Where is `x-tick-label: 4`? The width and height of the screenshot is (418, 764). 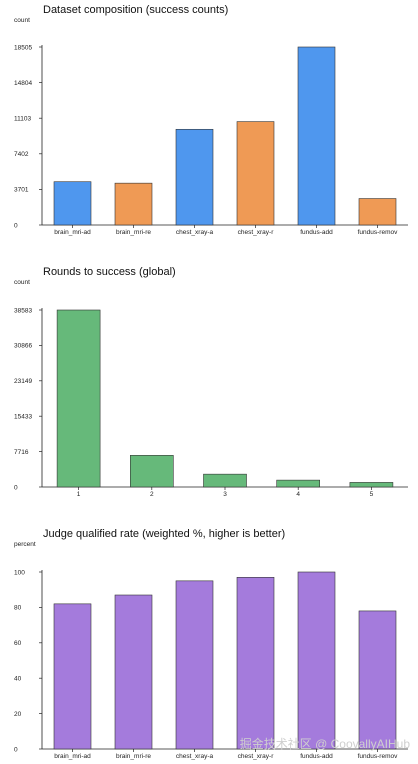
x-tick-label: 4 is located at coordinates (298, 494).